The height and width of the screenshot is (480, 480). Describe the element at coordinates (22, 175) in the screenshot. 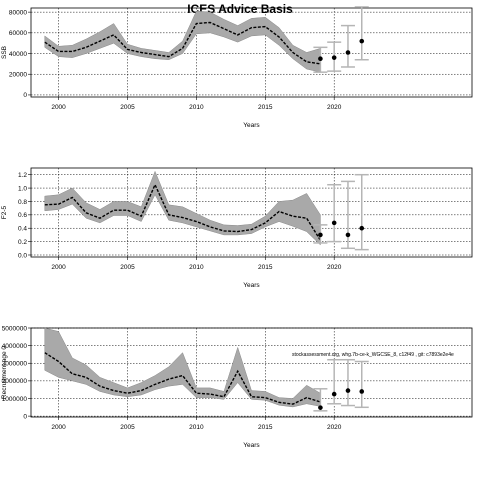

I see `y-tick-label: 1.2` at that location.